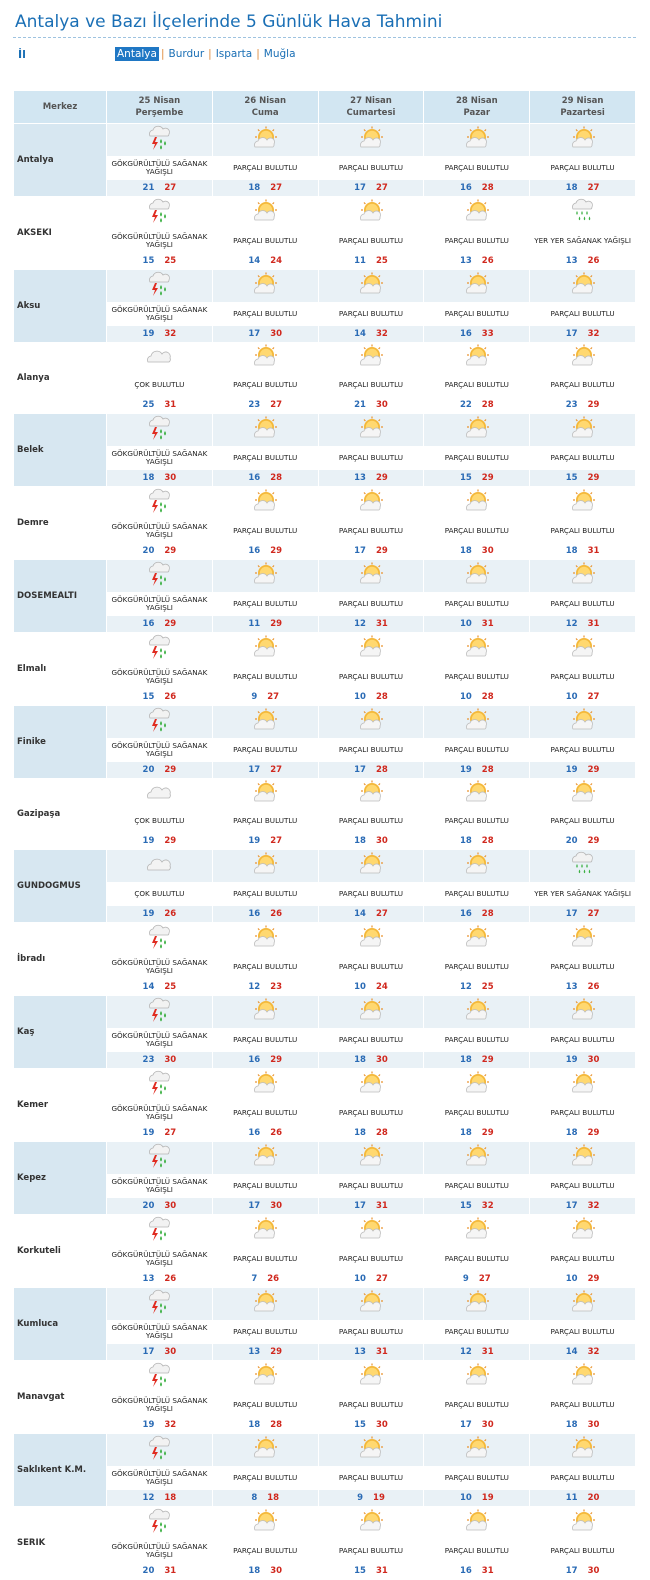  Describe the element at coordinates (137, 54) in the screenshot. I see `province-link: Antalya` at that location.